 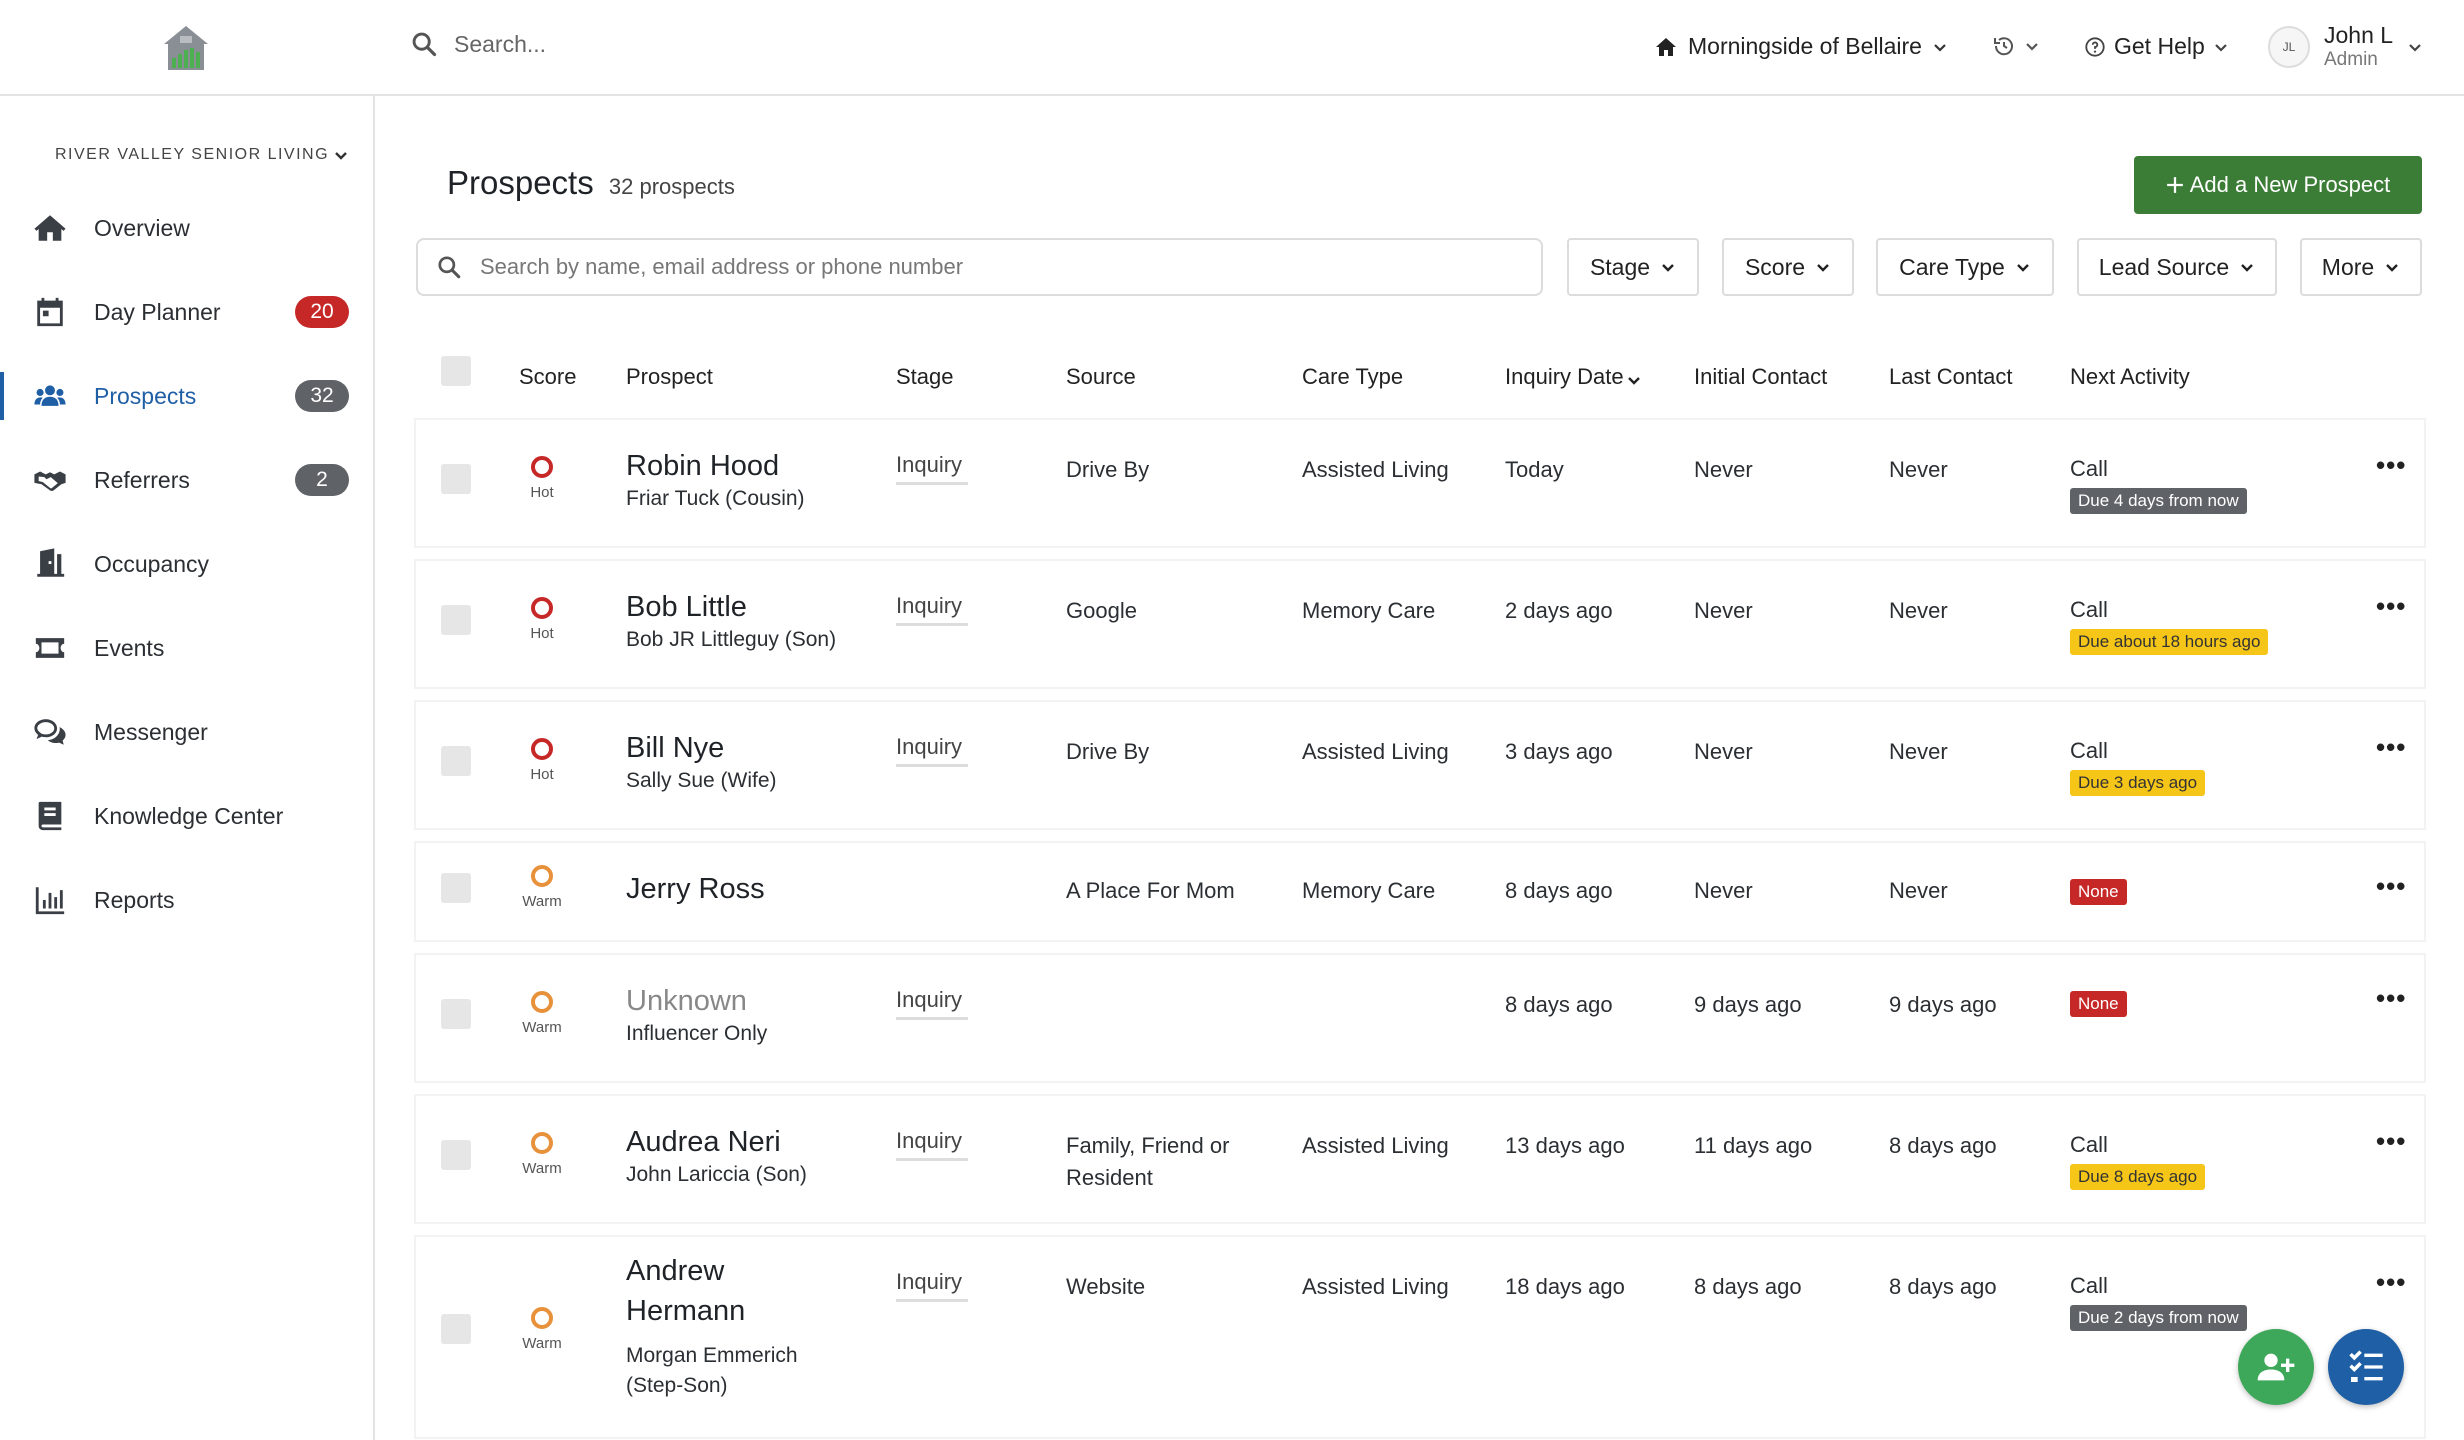 What do you see at coordinates (186, 648) in the screenshot?
I see `sidebar-item-events: Events` at bounding box center [186, 648].